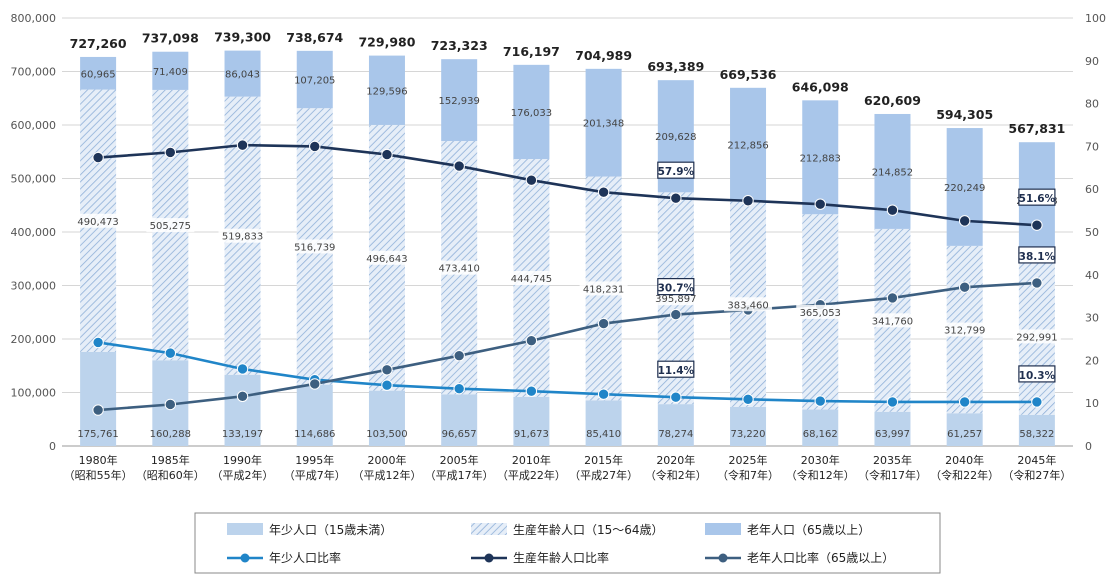  What do you see at coordinates (386, 259) in the screenshot?
I see `working-age-value-label: 496,643` at bounding box center [386, 259].